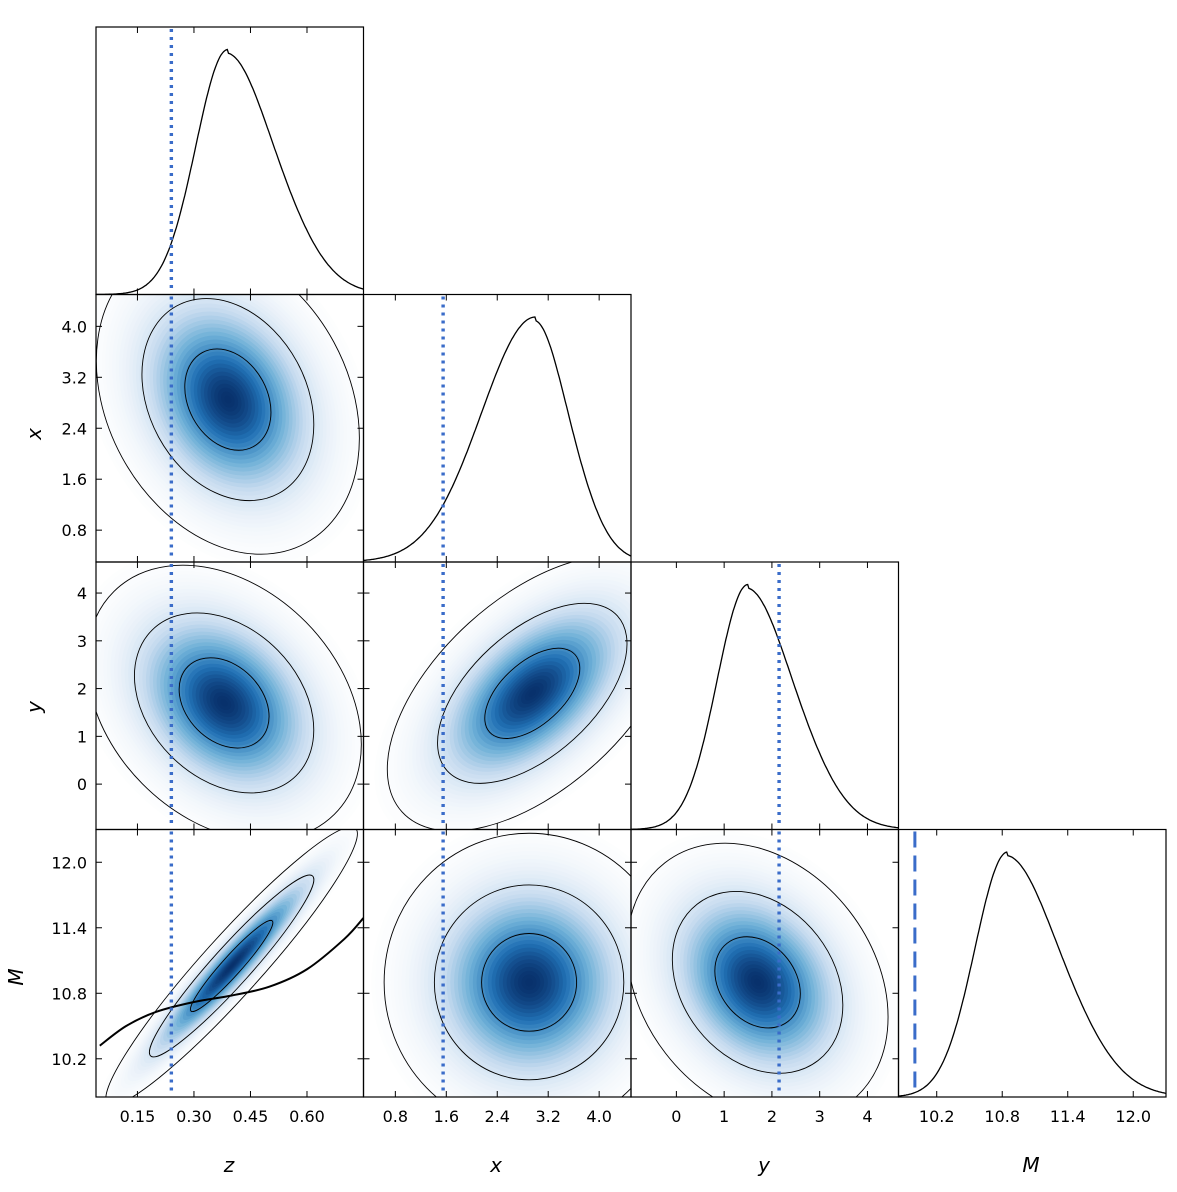 This screenshot has width=1177, height=1192. What do you see at coordinates (1133, 1116) in the screenshot?
I see `x-tick-label-M: 12.0` at bounding box center [1133, 1116].